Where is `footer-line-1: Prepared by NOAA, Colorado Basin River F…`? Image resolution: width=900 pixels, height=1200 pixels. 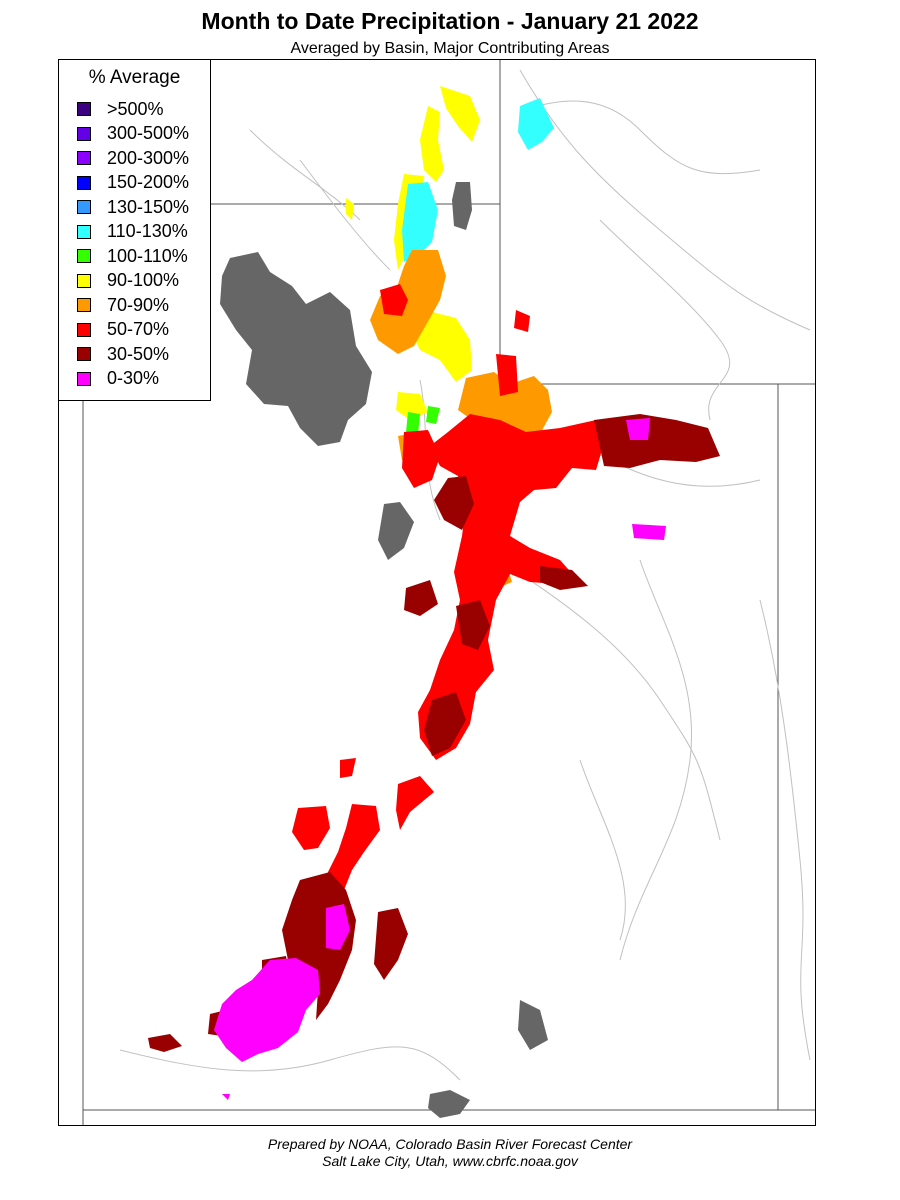 footer-line-1: Prepared by NOAA, Colorado Basin River F… is located at coordinates (450, 1144).